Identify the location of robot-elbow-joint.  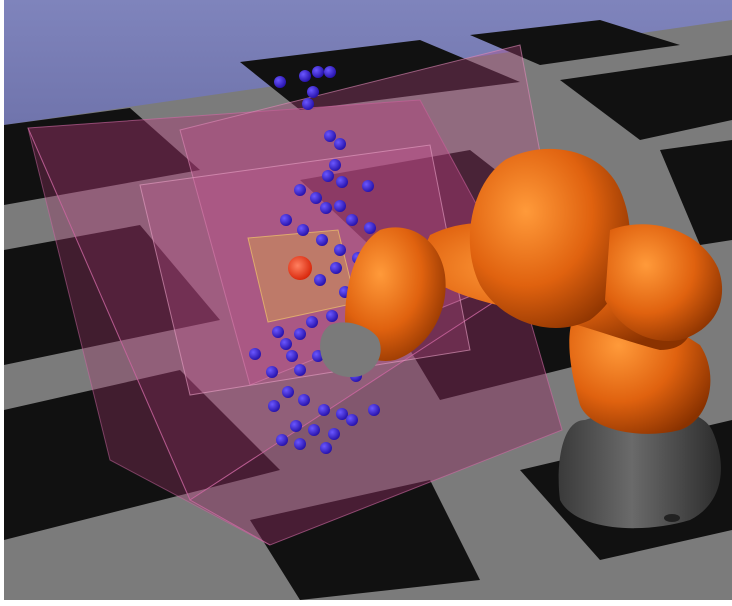
(549, 238).